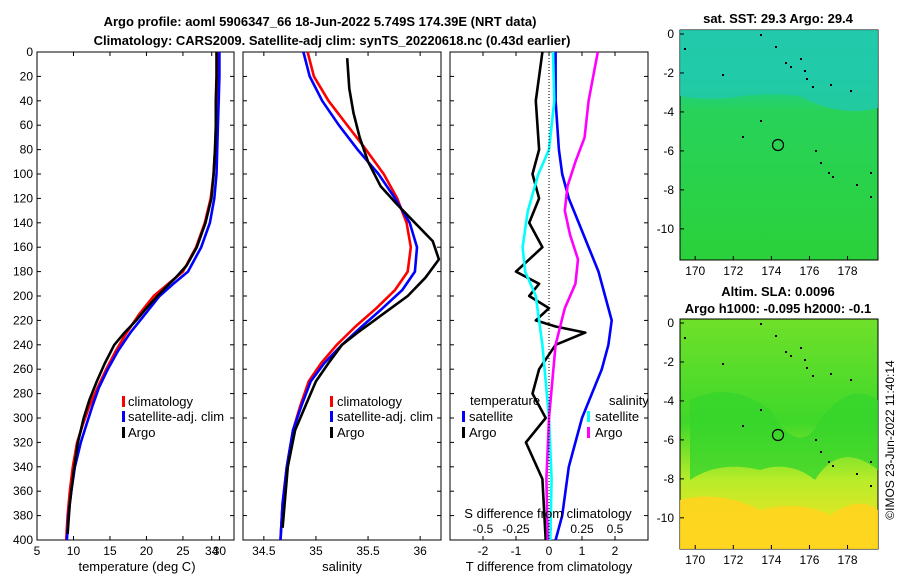  Describe the element at coordinates (572, 296) in the screenshot. I see `series-salinity-argo` at that location.